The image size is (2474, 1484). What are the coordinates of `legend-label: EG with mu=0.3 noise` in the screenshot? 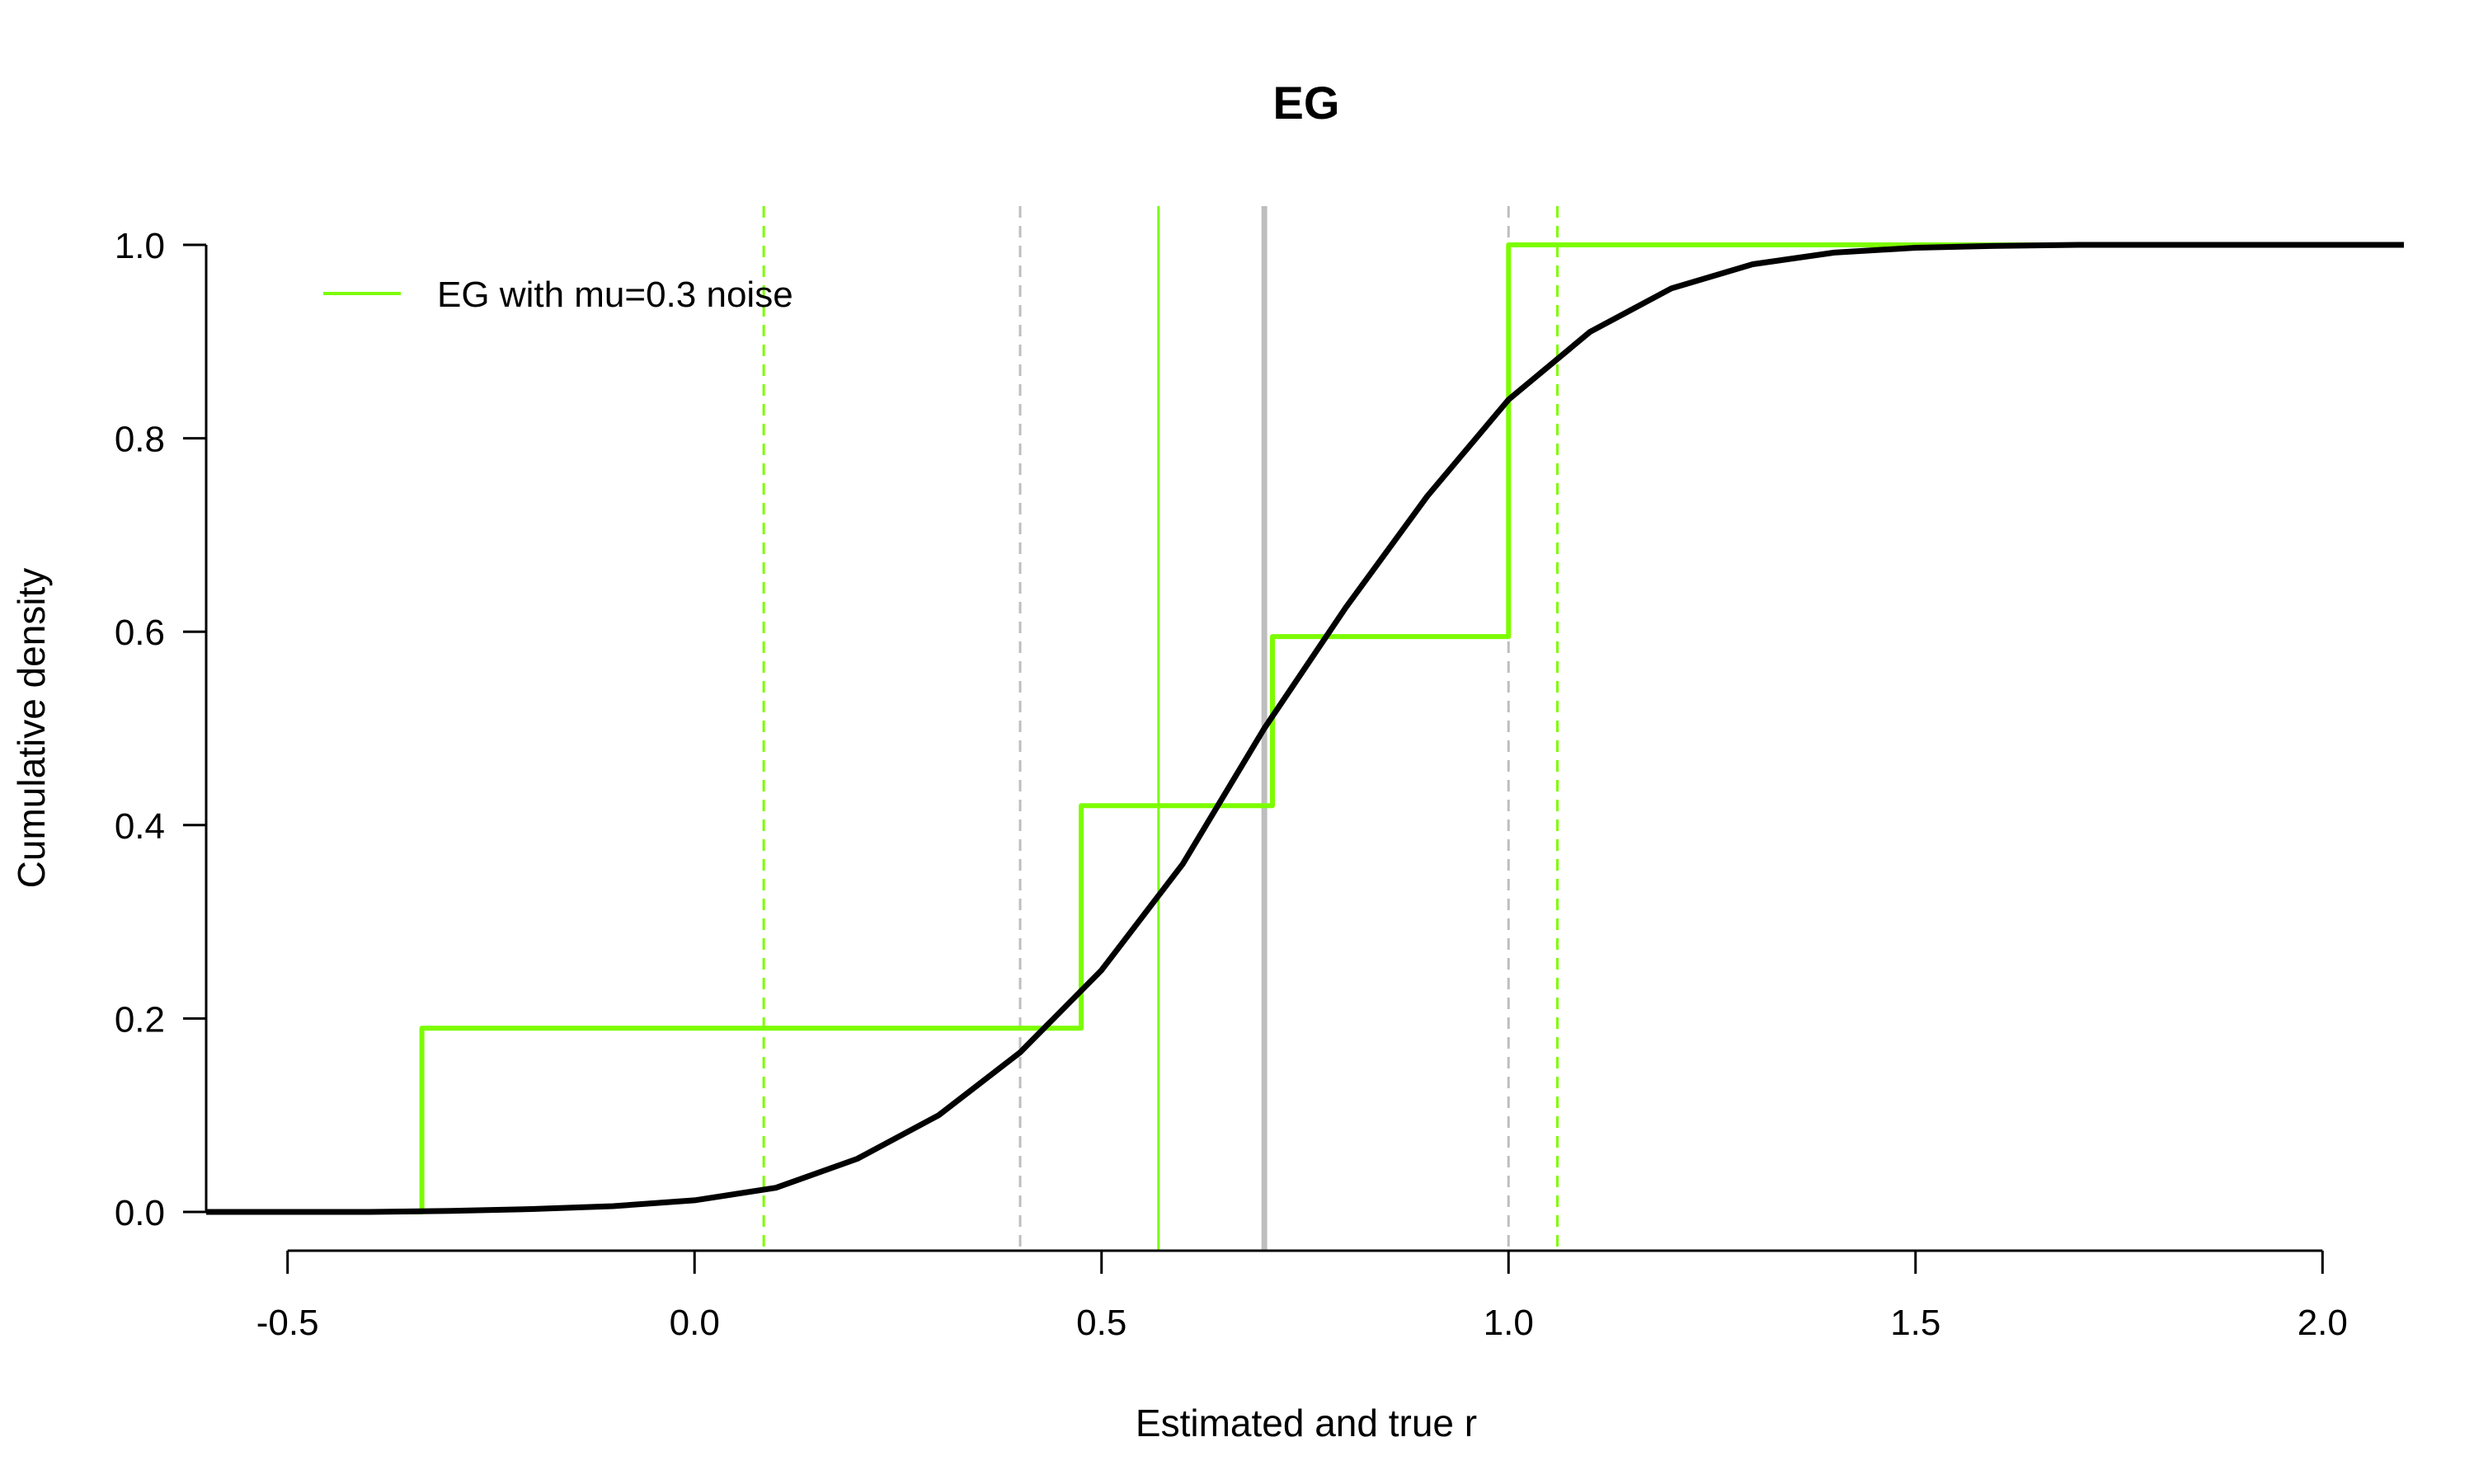 It's located at (615, 295).